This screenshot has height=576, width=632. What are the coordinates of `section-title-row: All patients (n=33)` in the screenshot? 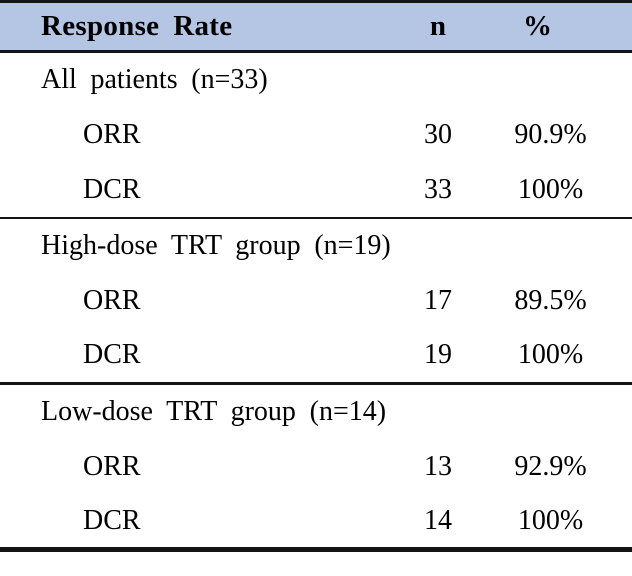 It's located at (316, 80).